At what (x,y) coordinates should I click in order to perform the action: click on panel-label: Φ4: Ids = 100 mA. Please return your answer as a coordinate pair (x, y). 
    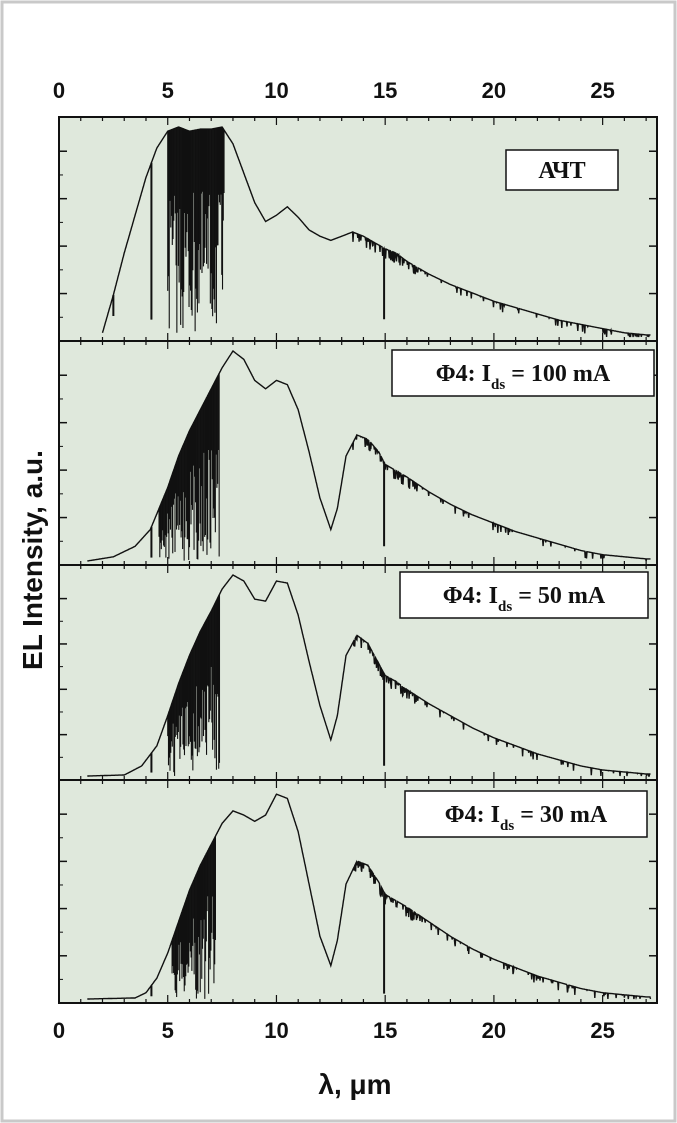
    Looking at the image, I should click on (523, 373).